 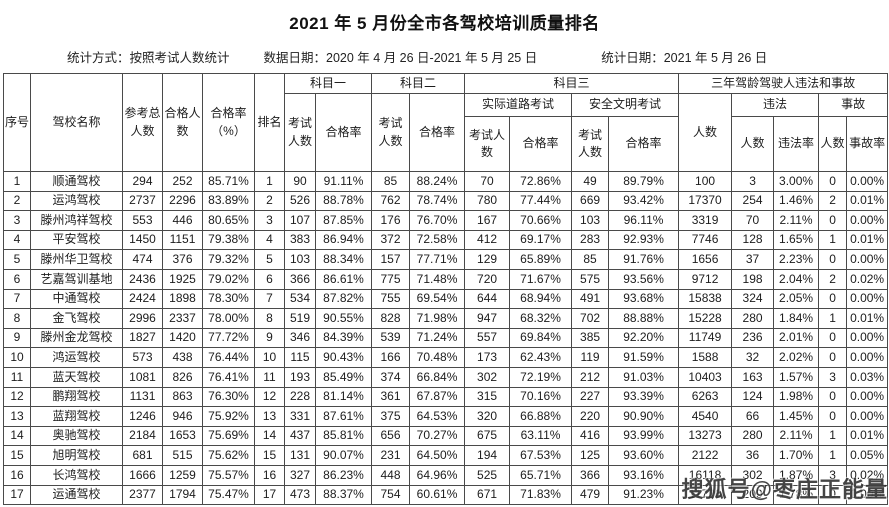 I want to click on cell-road-rate: 70.66%, so click(x=541, y=220).